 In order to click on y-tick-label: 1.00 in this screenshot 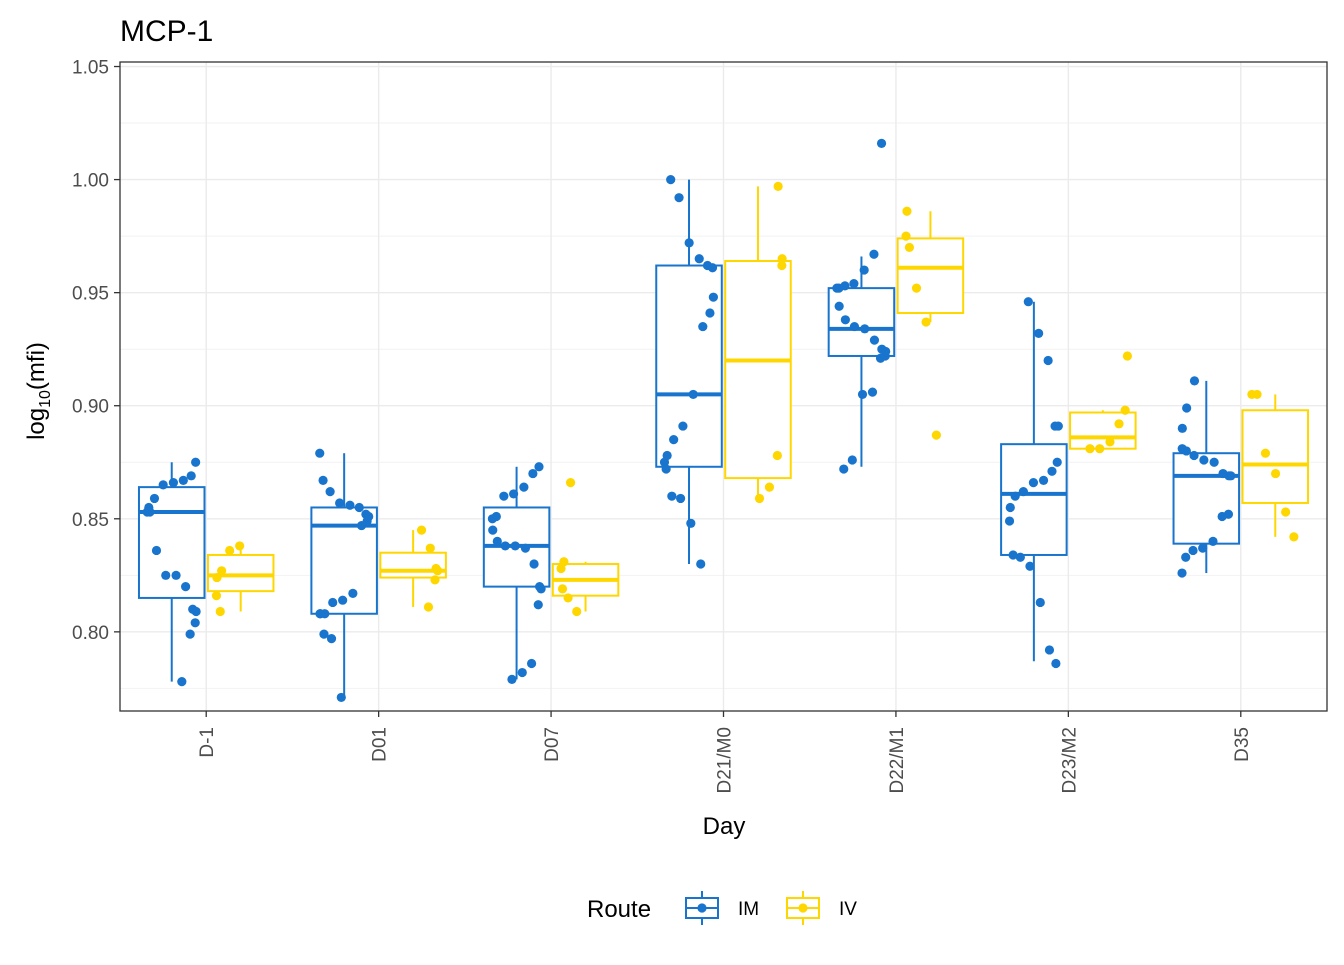, I will do `click(90, 181)`.